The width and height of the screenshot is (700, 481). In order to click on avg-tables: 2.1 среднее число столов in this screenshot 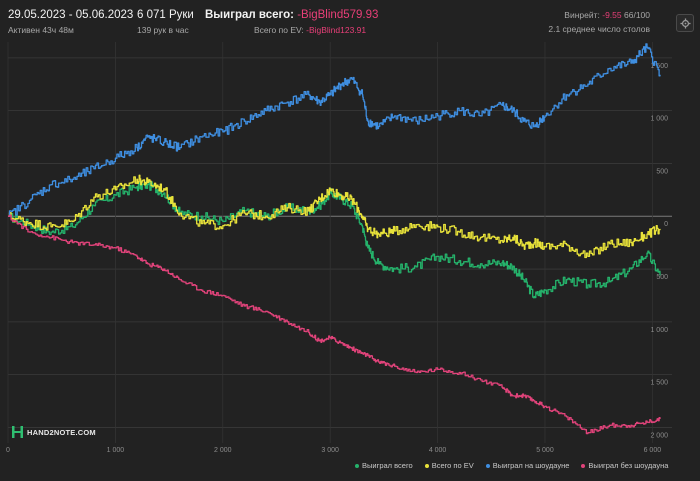, I will do `click(599, 29)`.